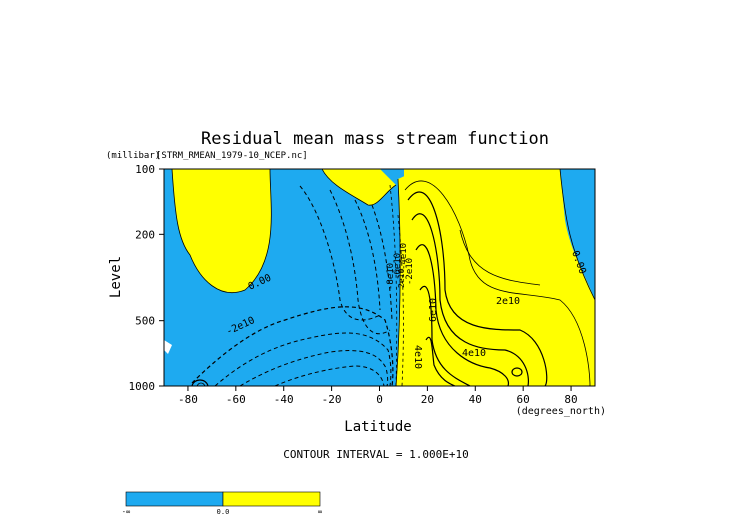 The height and width of the screenshot is (532, 752). What do you see at coordinates (577, 234) in the screenshot?
I see `negative-region-arctic` at bounding box center [577, 234].